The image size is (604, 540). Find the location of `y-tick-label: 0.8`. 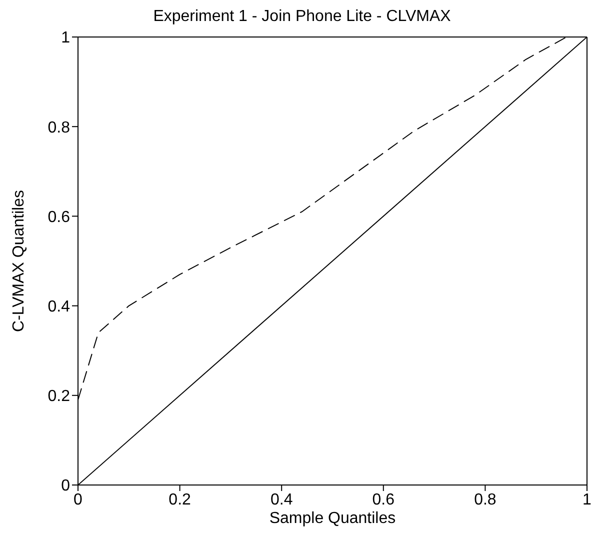

y-tick-label: 0.8 is located at coordinates (59, 127).